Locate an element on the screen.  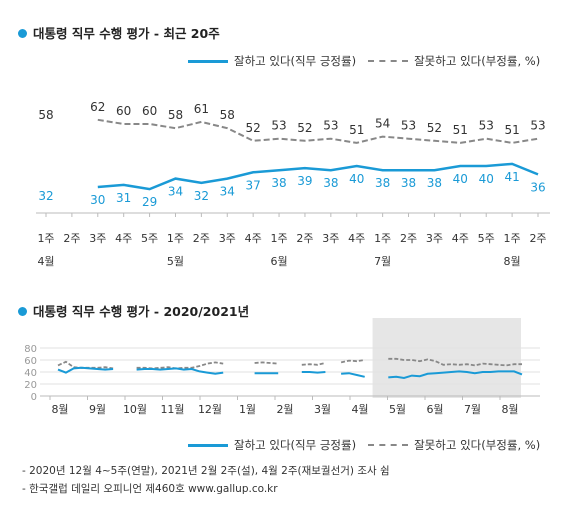
bottom-chart-title: 대통령 직무 수행 평가 - 2020/2021년 is located at coordinates (133, 310).